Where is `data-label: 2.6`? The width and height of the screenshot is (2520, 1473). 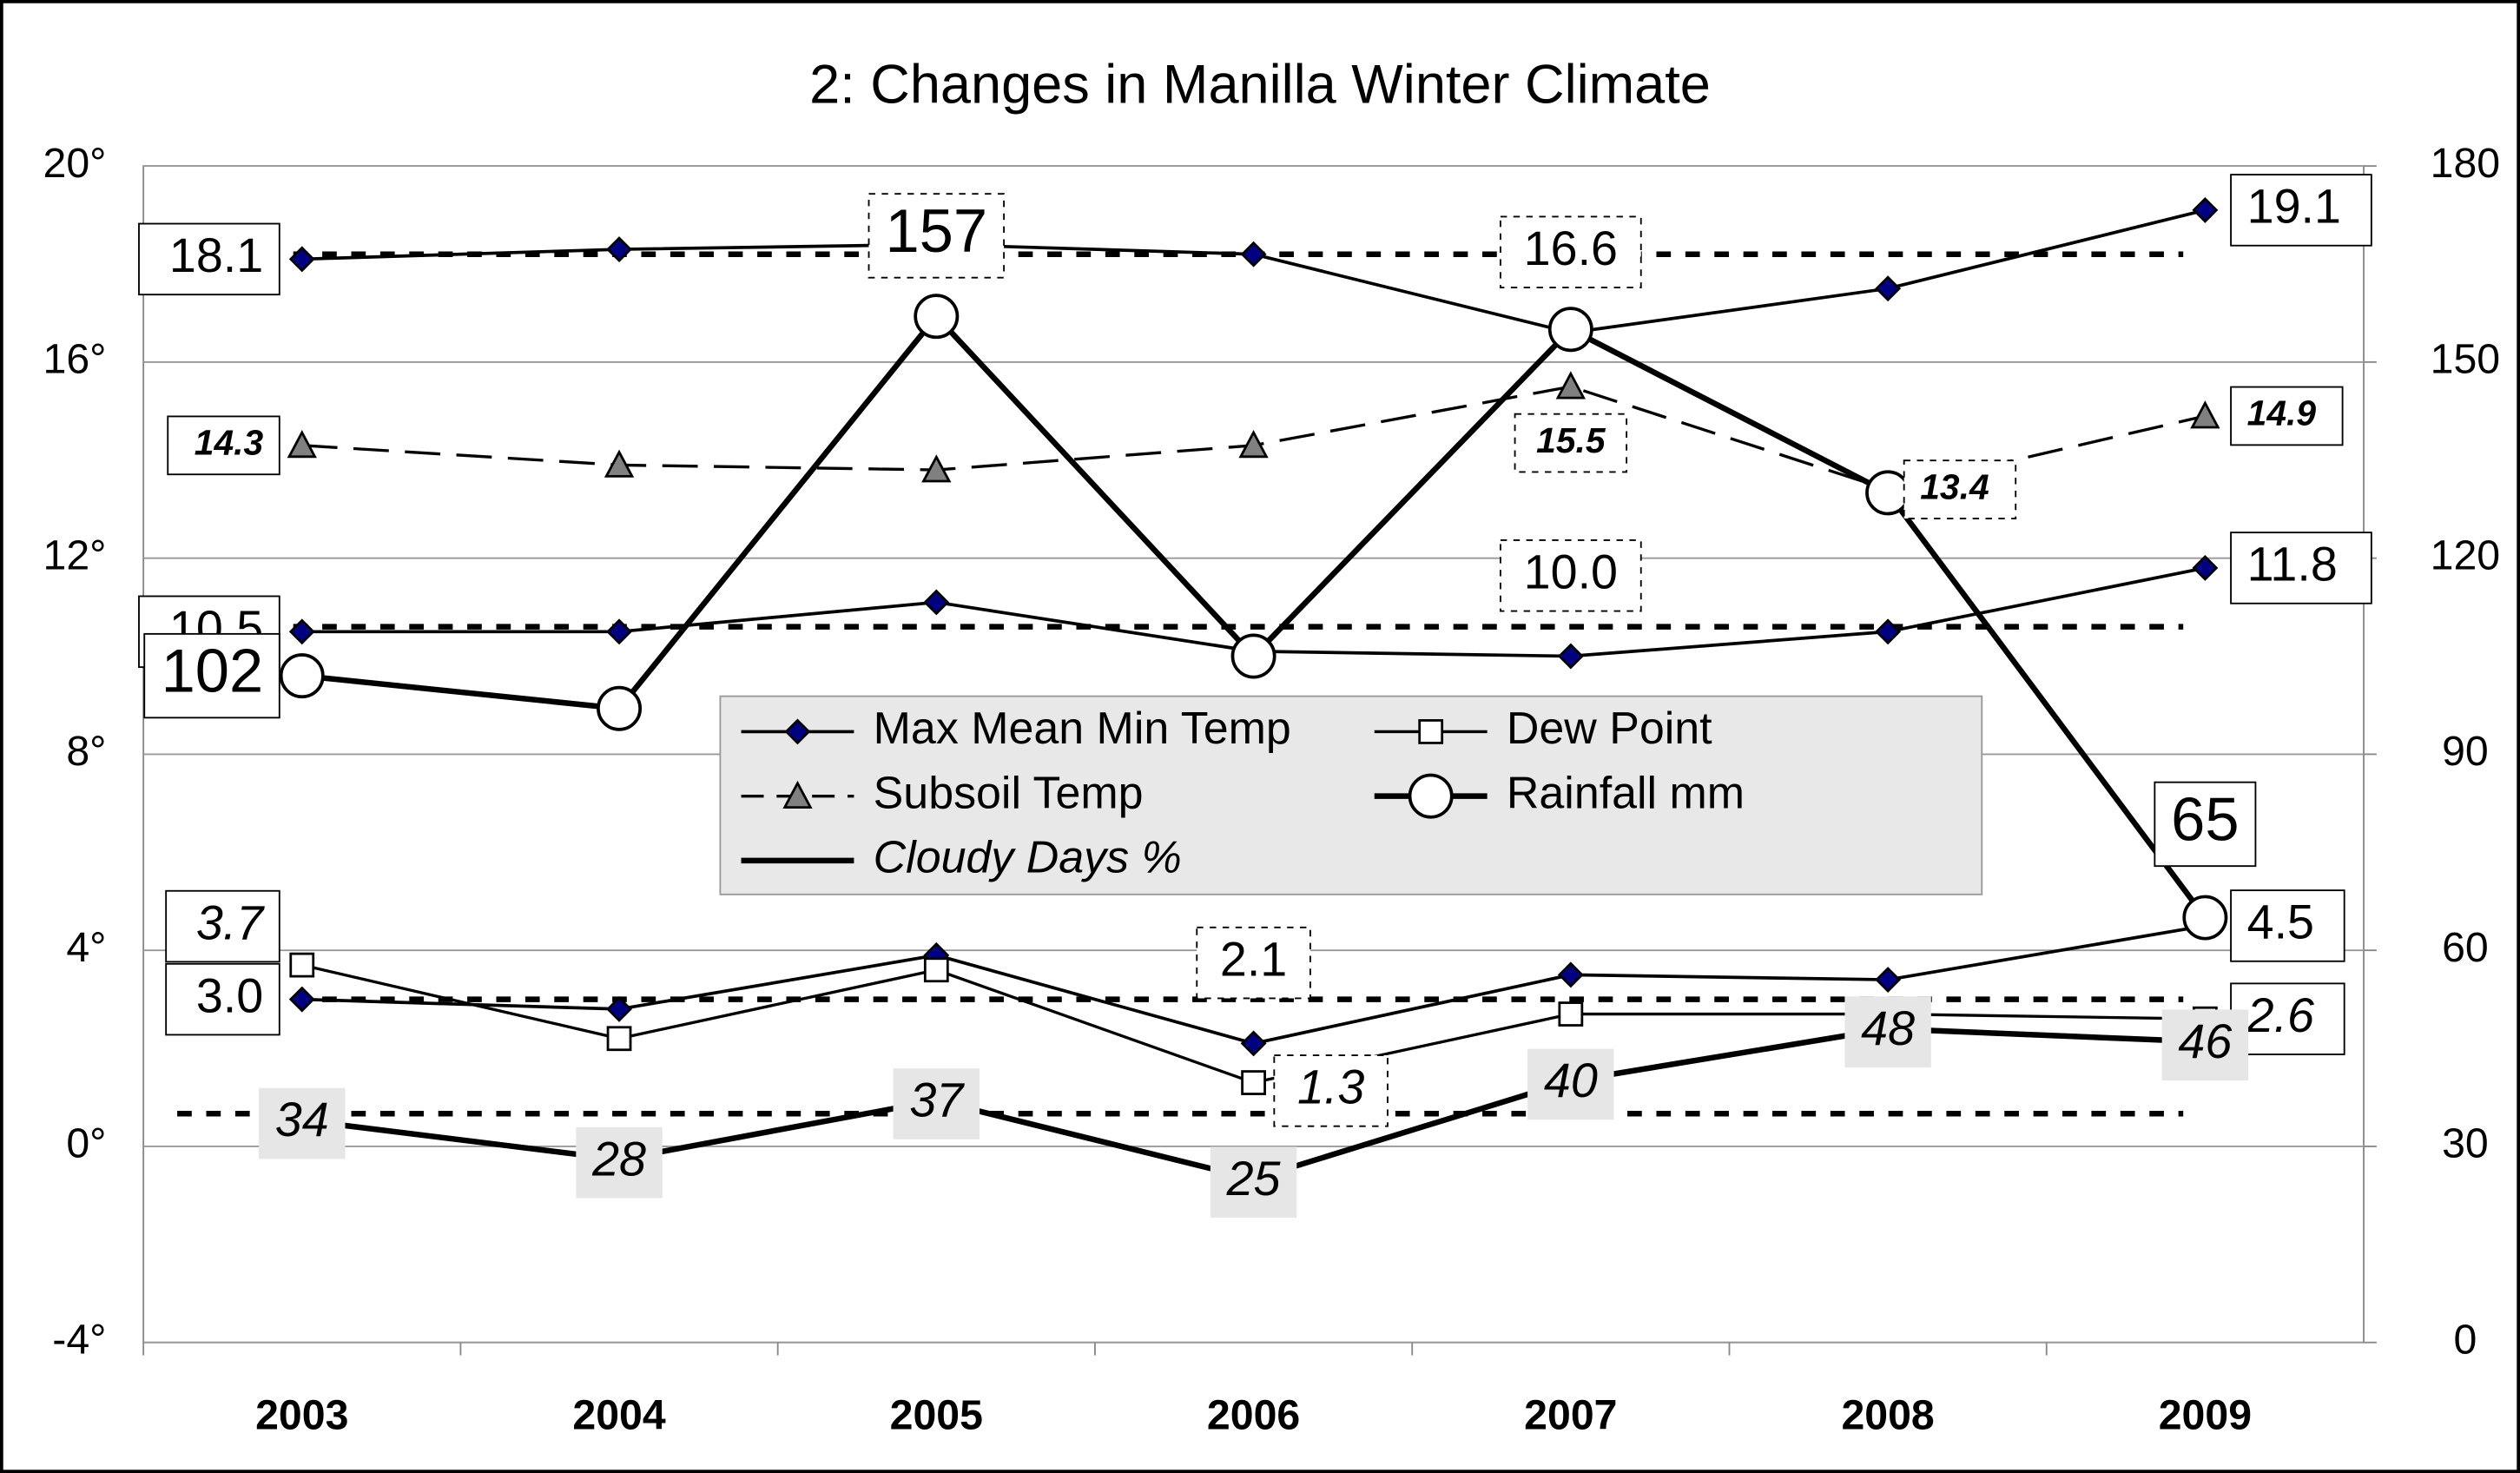
data-label: 2.6 is located at coordinates (2280, 1015).